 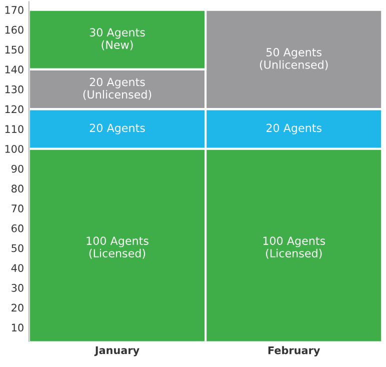 I want to click on data-label: 30 Agents (New), so click(x=117, y=39).